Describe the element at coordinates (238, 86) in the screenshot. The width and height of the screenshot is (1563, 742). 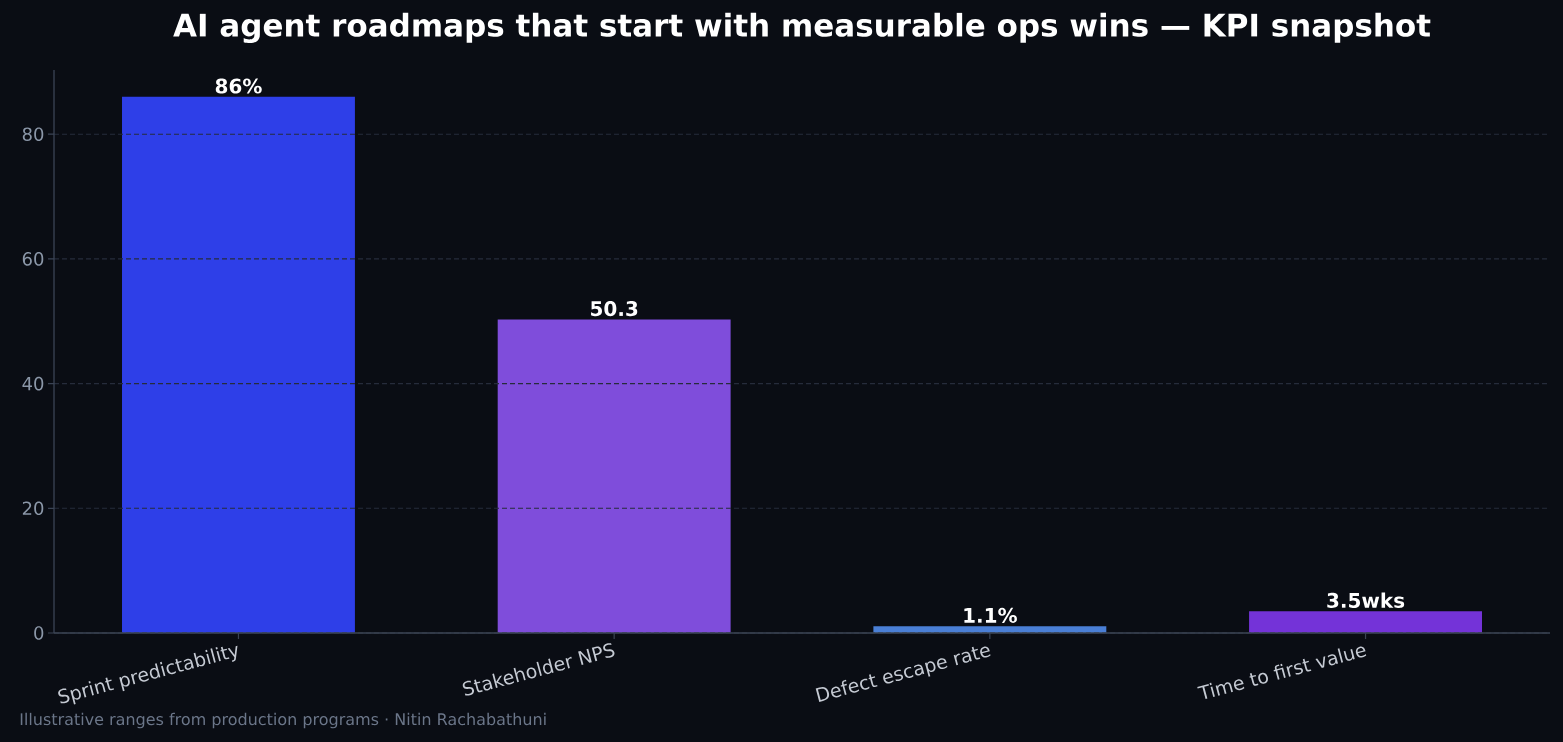
I see `data-label: 86%` at that location.